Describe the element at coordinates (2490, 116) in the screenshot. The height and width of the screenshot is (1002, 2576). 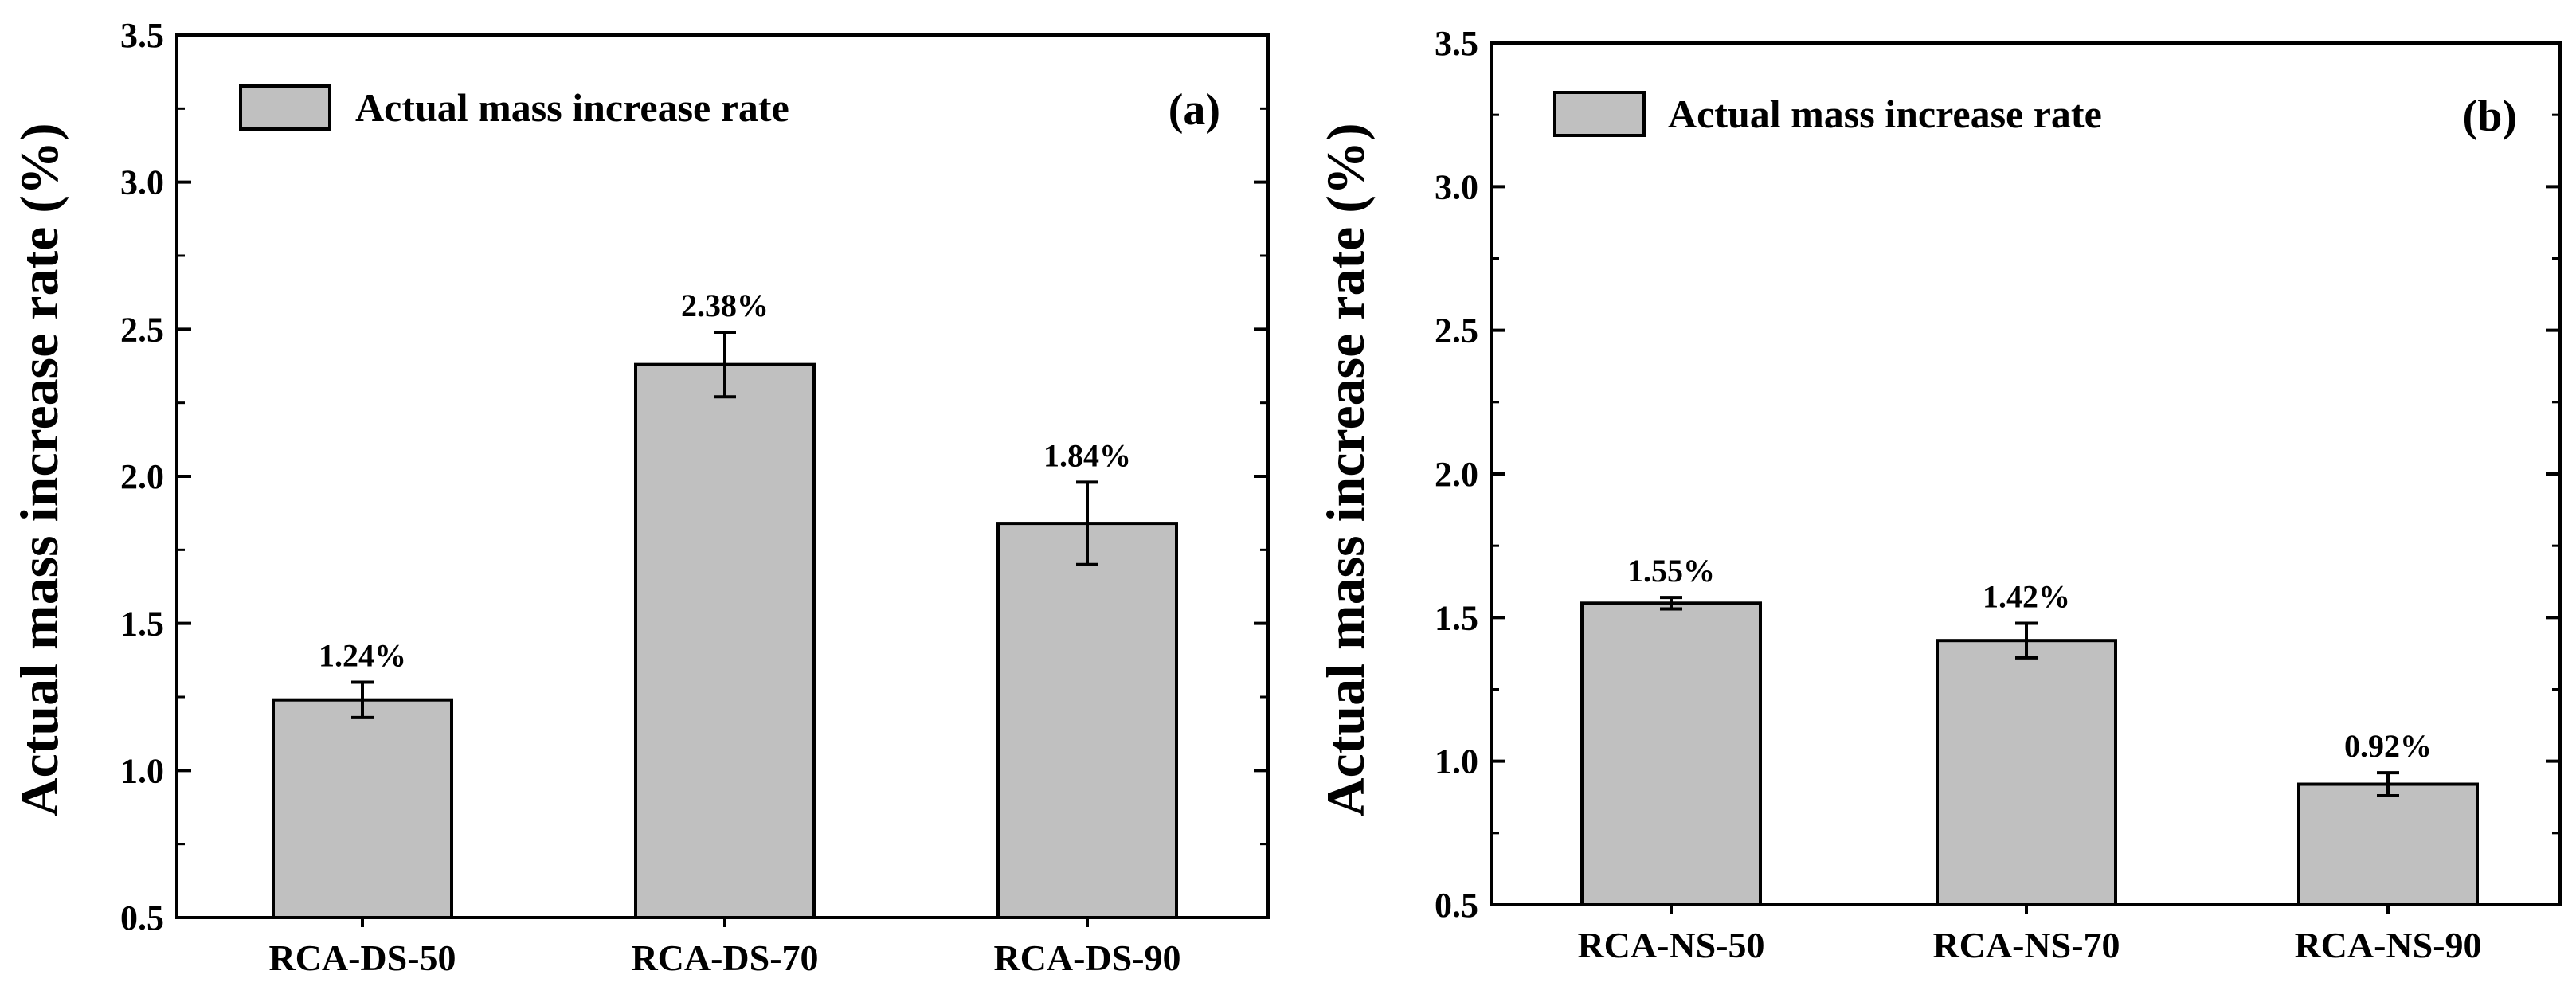
I see `panel-label: (b)` at that location.